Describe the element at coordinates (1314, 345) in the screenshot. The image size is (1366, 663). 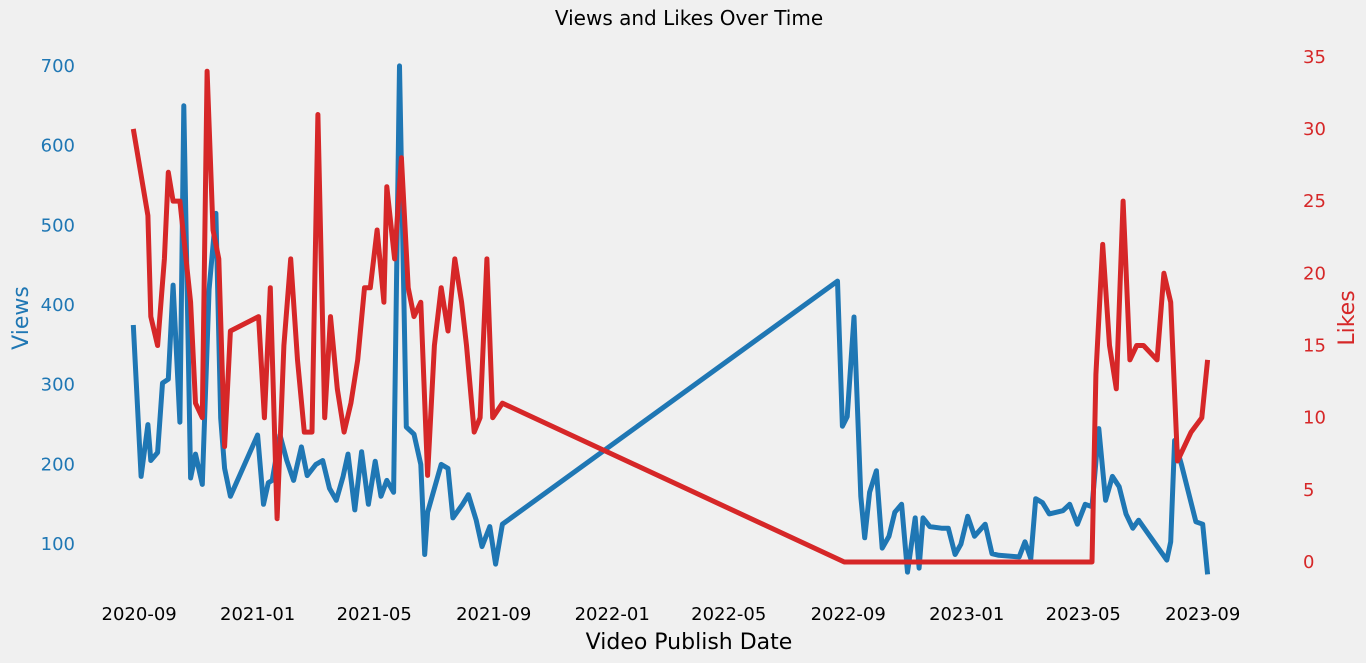
I see `y-right-tick-label: 15` at that location.